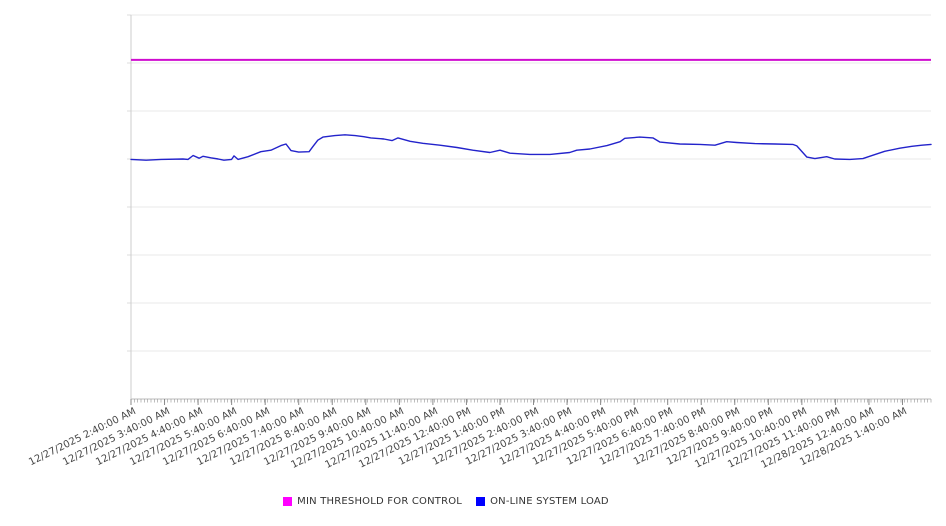 This screenshot has width=946, height=526. I want to click on legend-label-min-threshold: MIN THRESHOLD FOR CONTROL, so click(380, 501).